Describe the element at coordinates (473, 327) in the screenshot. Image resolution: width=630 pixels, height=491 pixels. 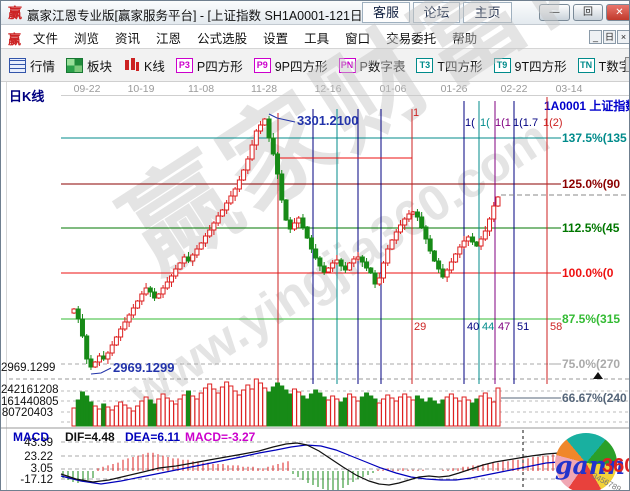
I see `cycle-number-40: 40` at that location.